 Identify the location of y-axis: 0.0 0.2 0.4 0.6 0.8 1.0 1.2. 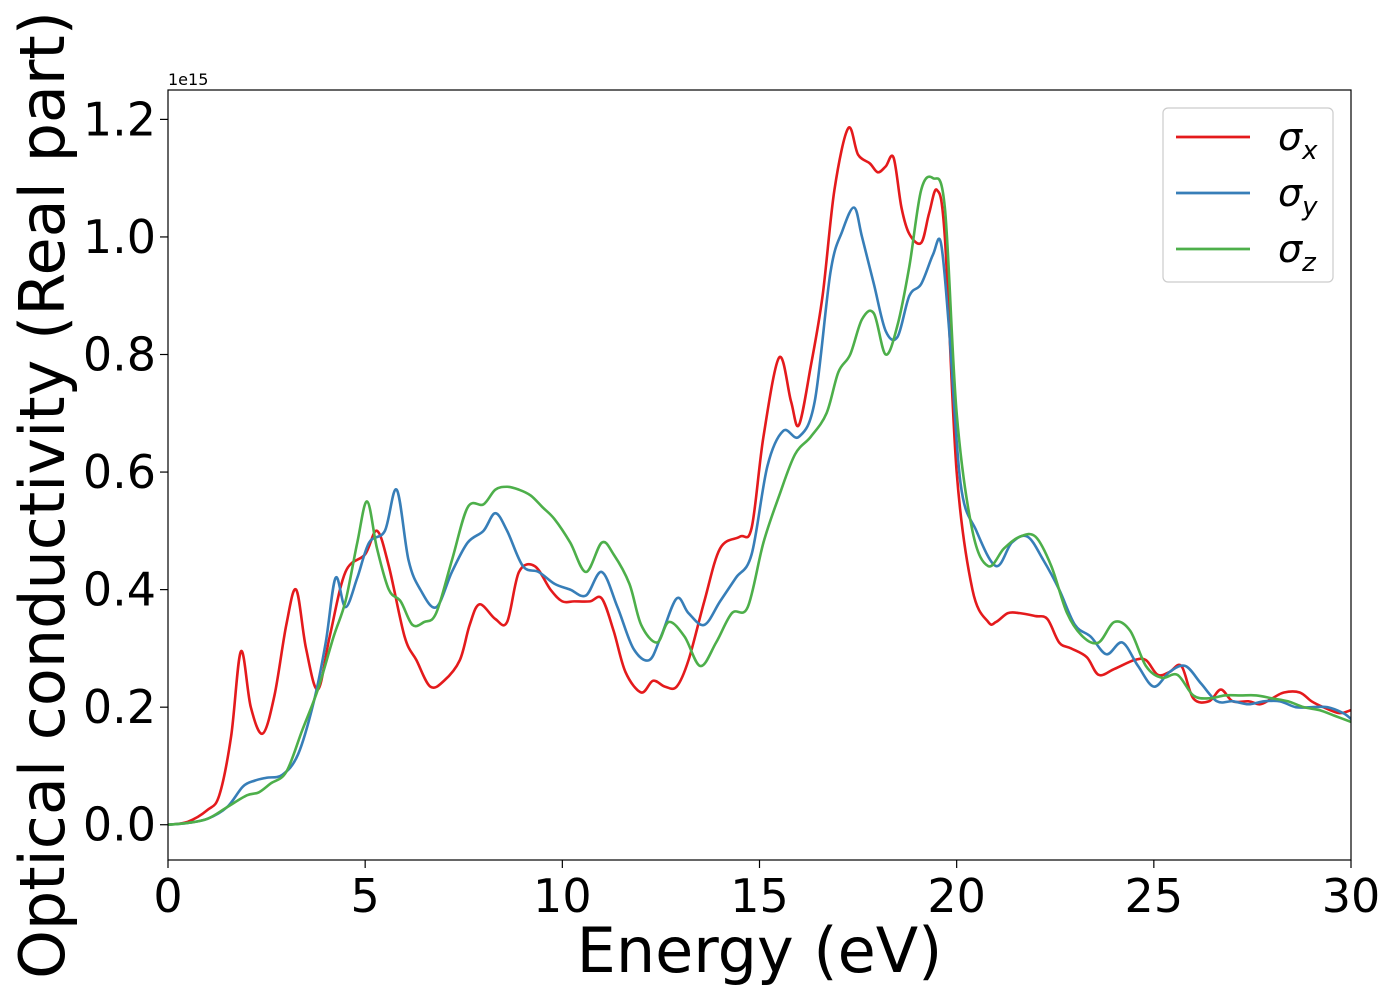
(125, 472).